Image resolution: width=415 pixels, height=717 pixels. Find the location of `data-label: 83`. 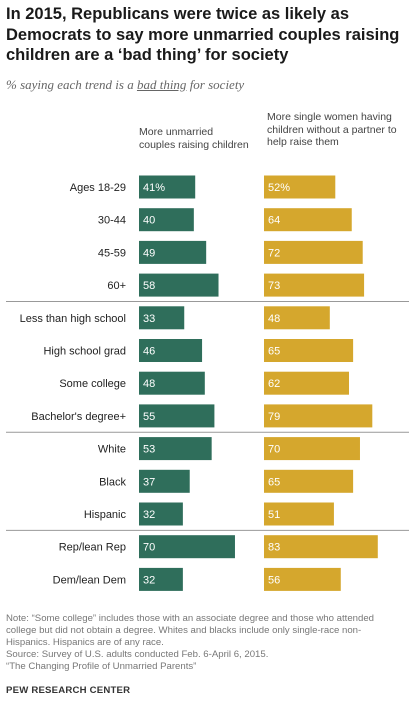

data-label: 83 is located at coordinates (274, 548).